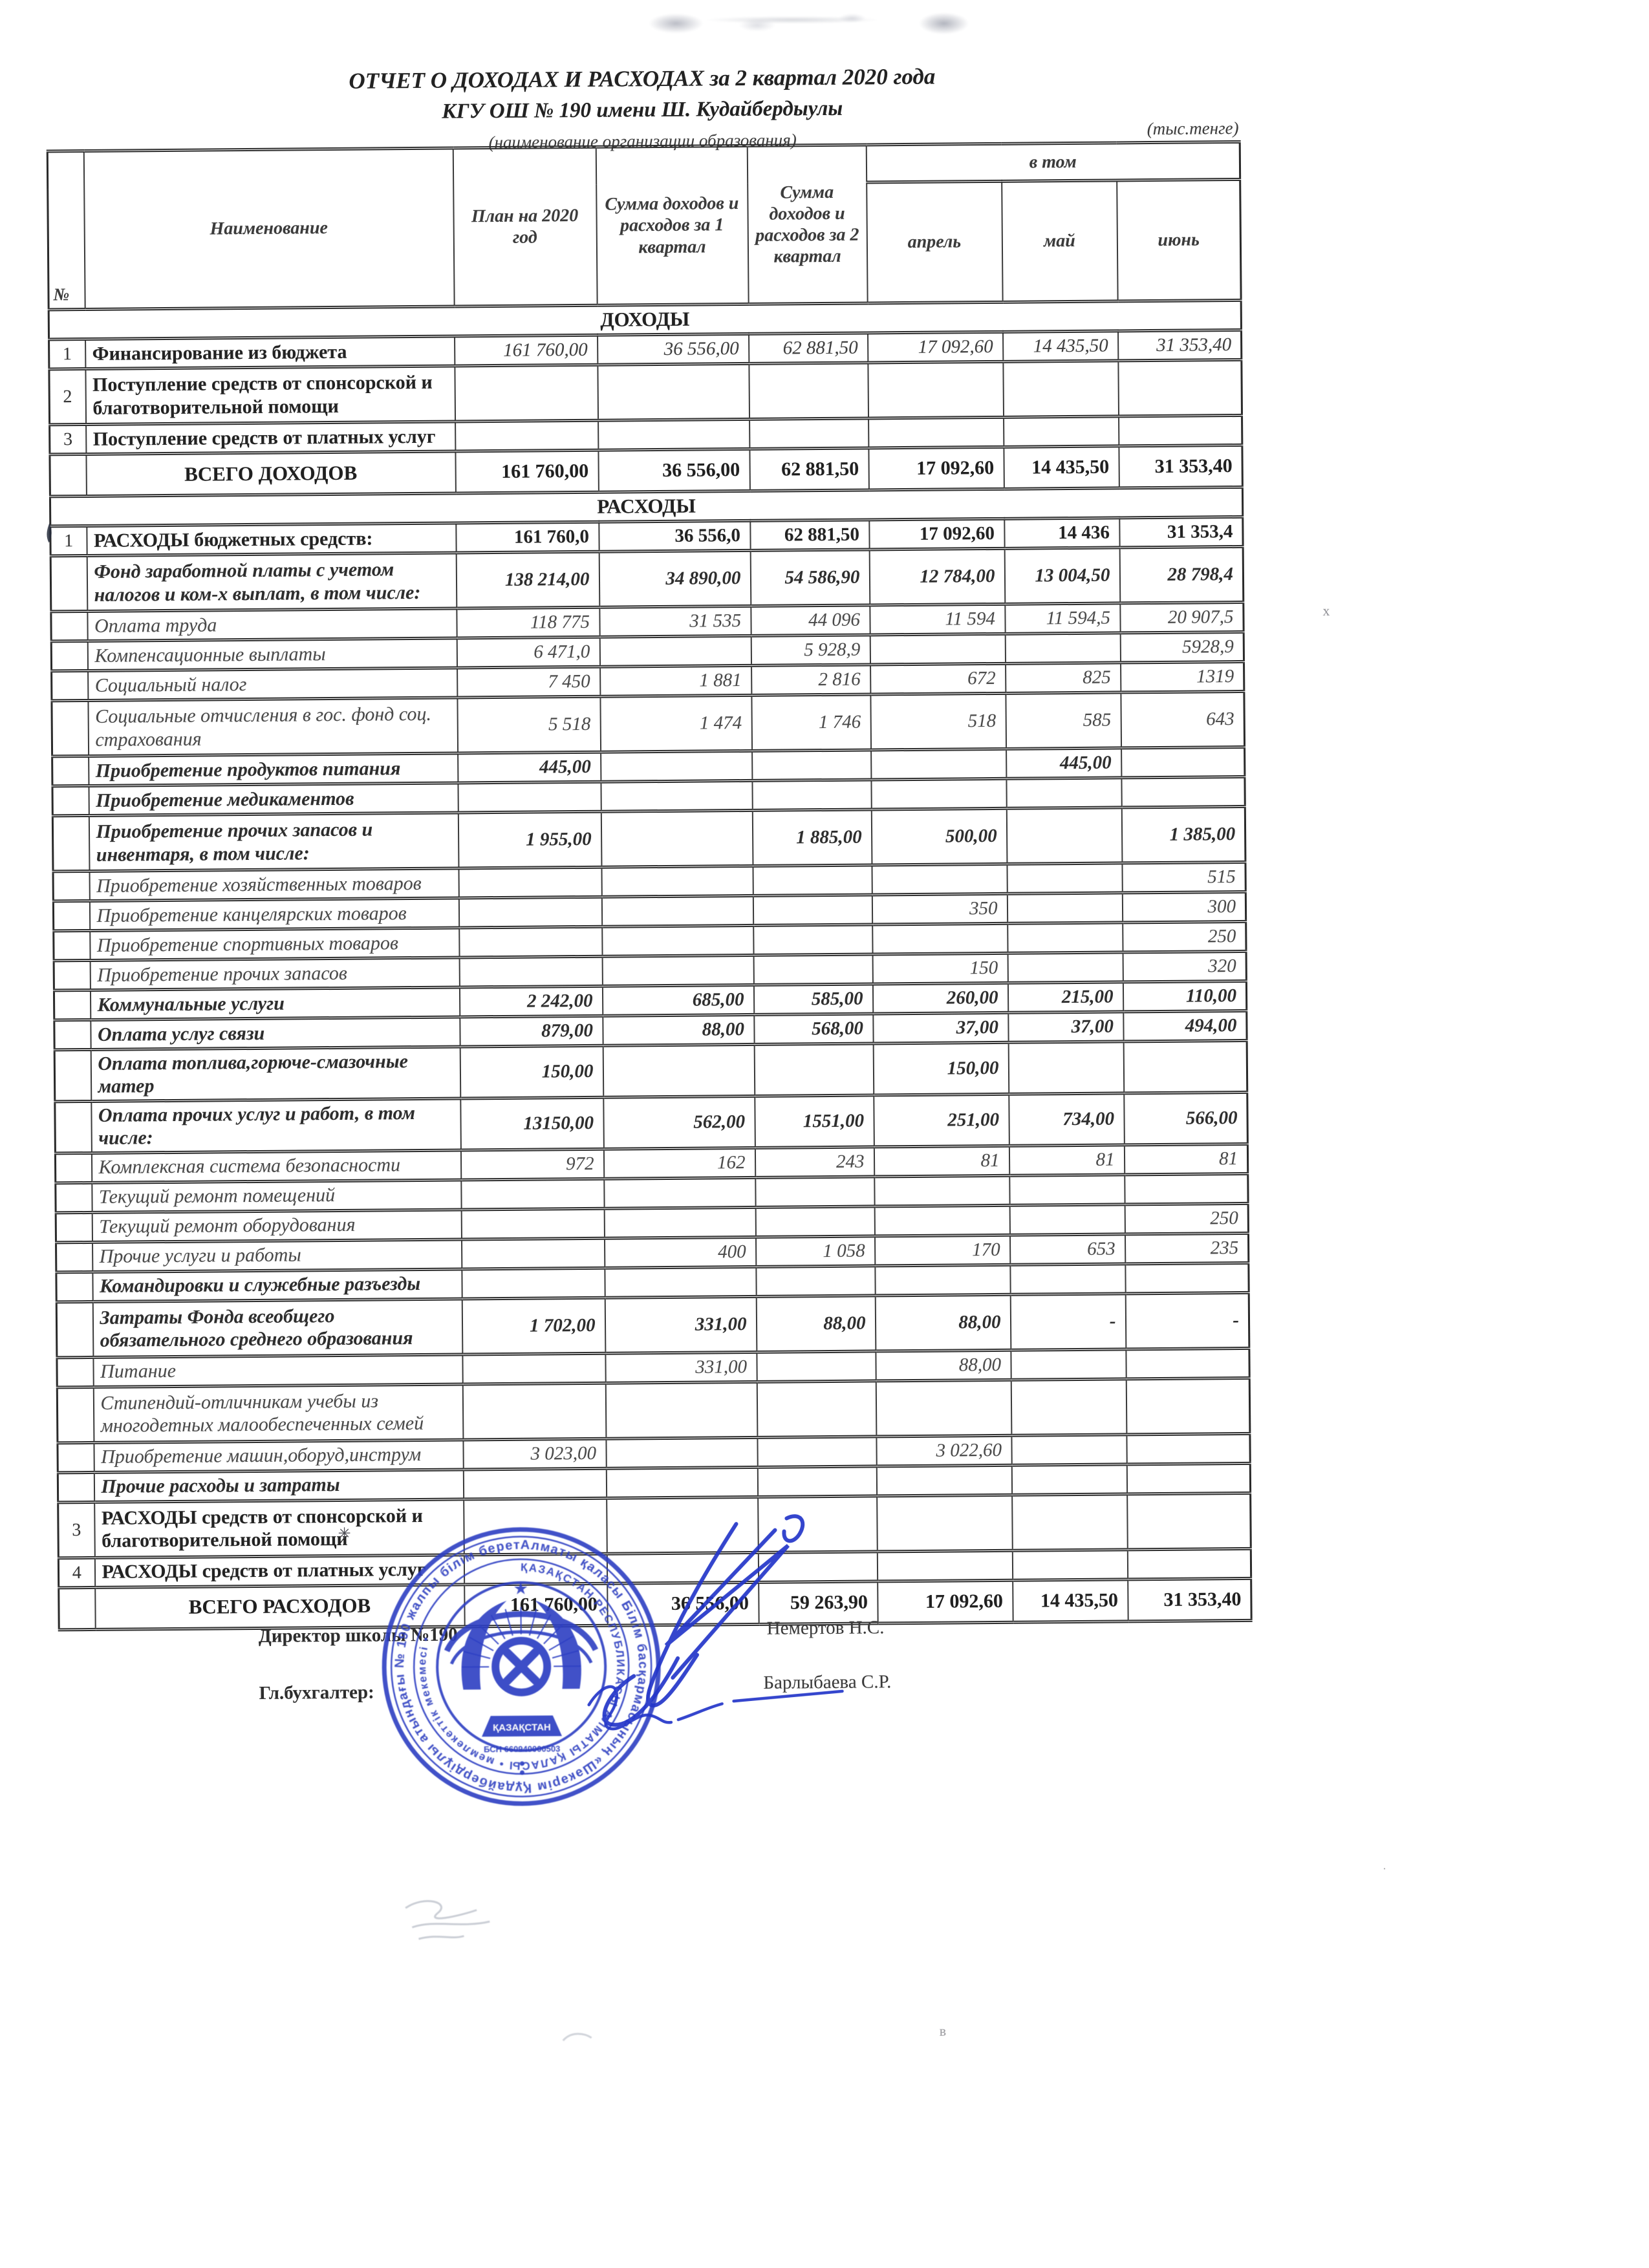 Image resolution: width=1649 pixels, height=2268 pixels. What do you see at coordinates (66, 230) in the screenshot?
I see `col-header-num: №` at bounding box center [66, 230].